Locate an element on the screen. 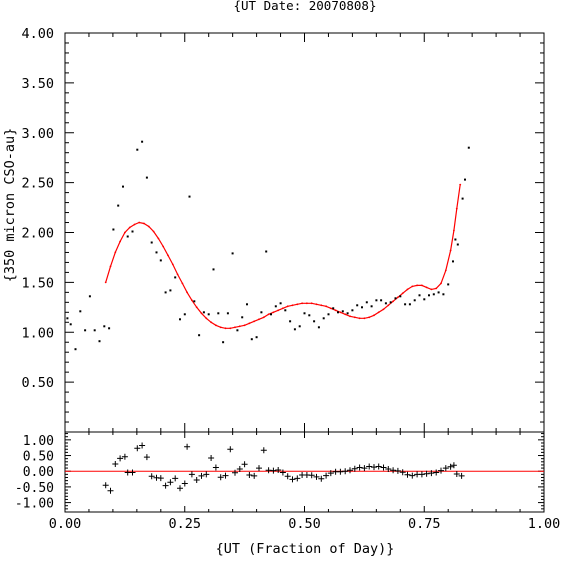 This screenshot has height=574, width=574. x-tick-label: 0.50 is located at coordinates (304, 524).